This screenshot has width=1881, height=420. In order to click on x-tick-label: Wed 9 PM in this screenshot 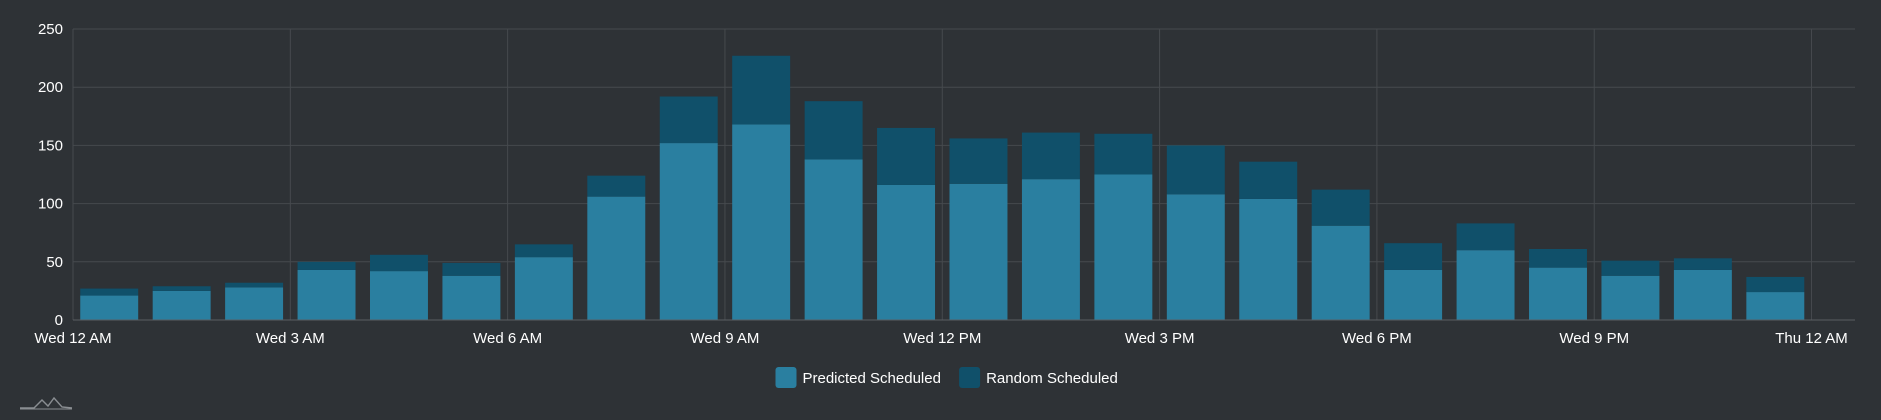, I will do `click(1594, 338)`.